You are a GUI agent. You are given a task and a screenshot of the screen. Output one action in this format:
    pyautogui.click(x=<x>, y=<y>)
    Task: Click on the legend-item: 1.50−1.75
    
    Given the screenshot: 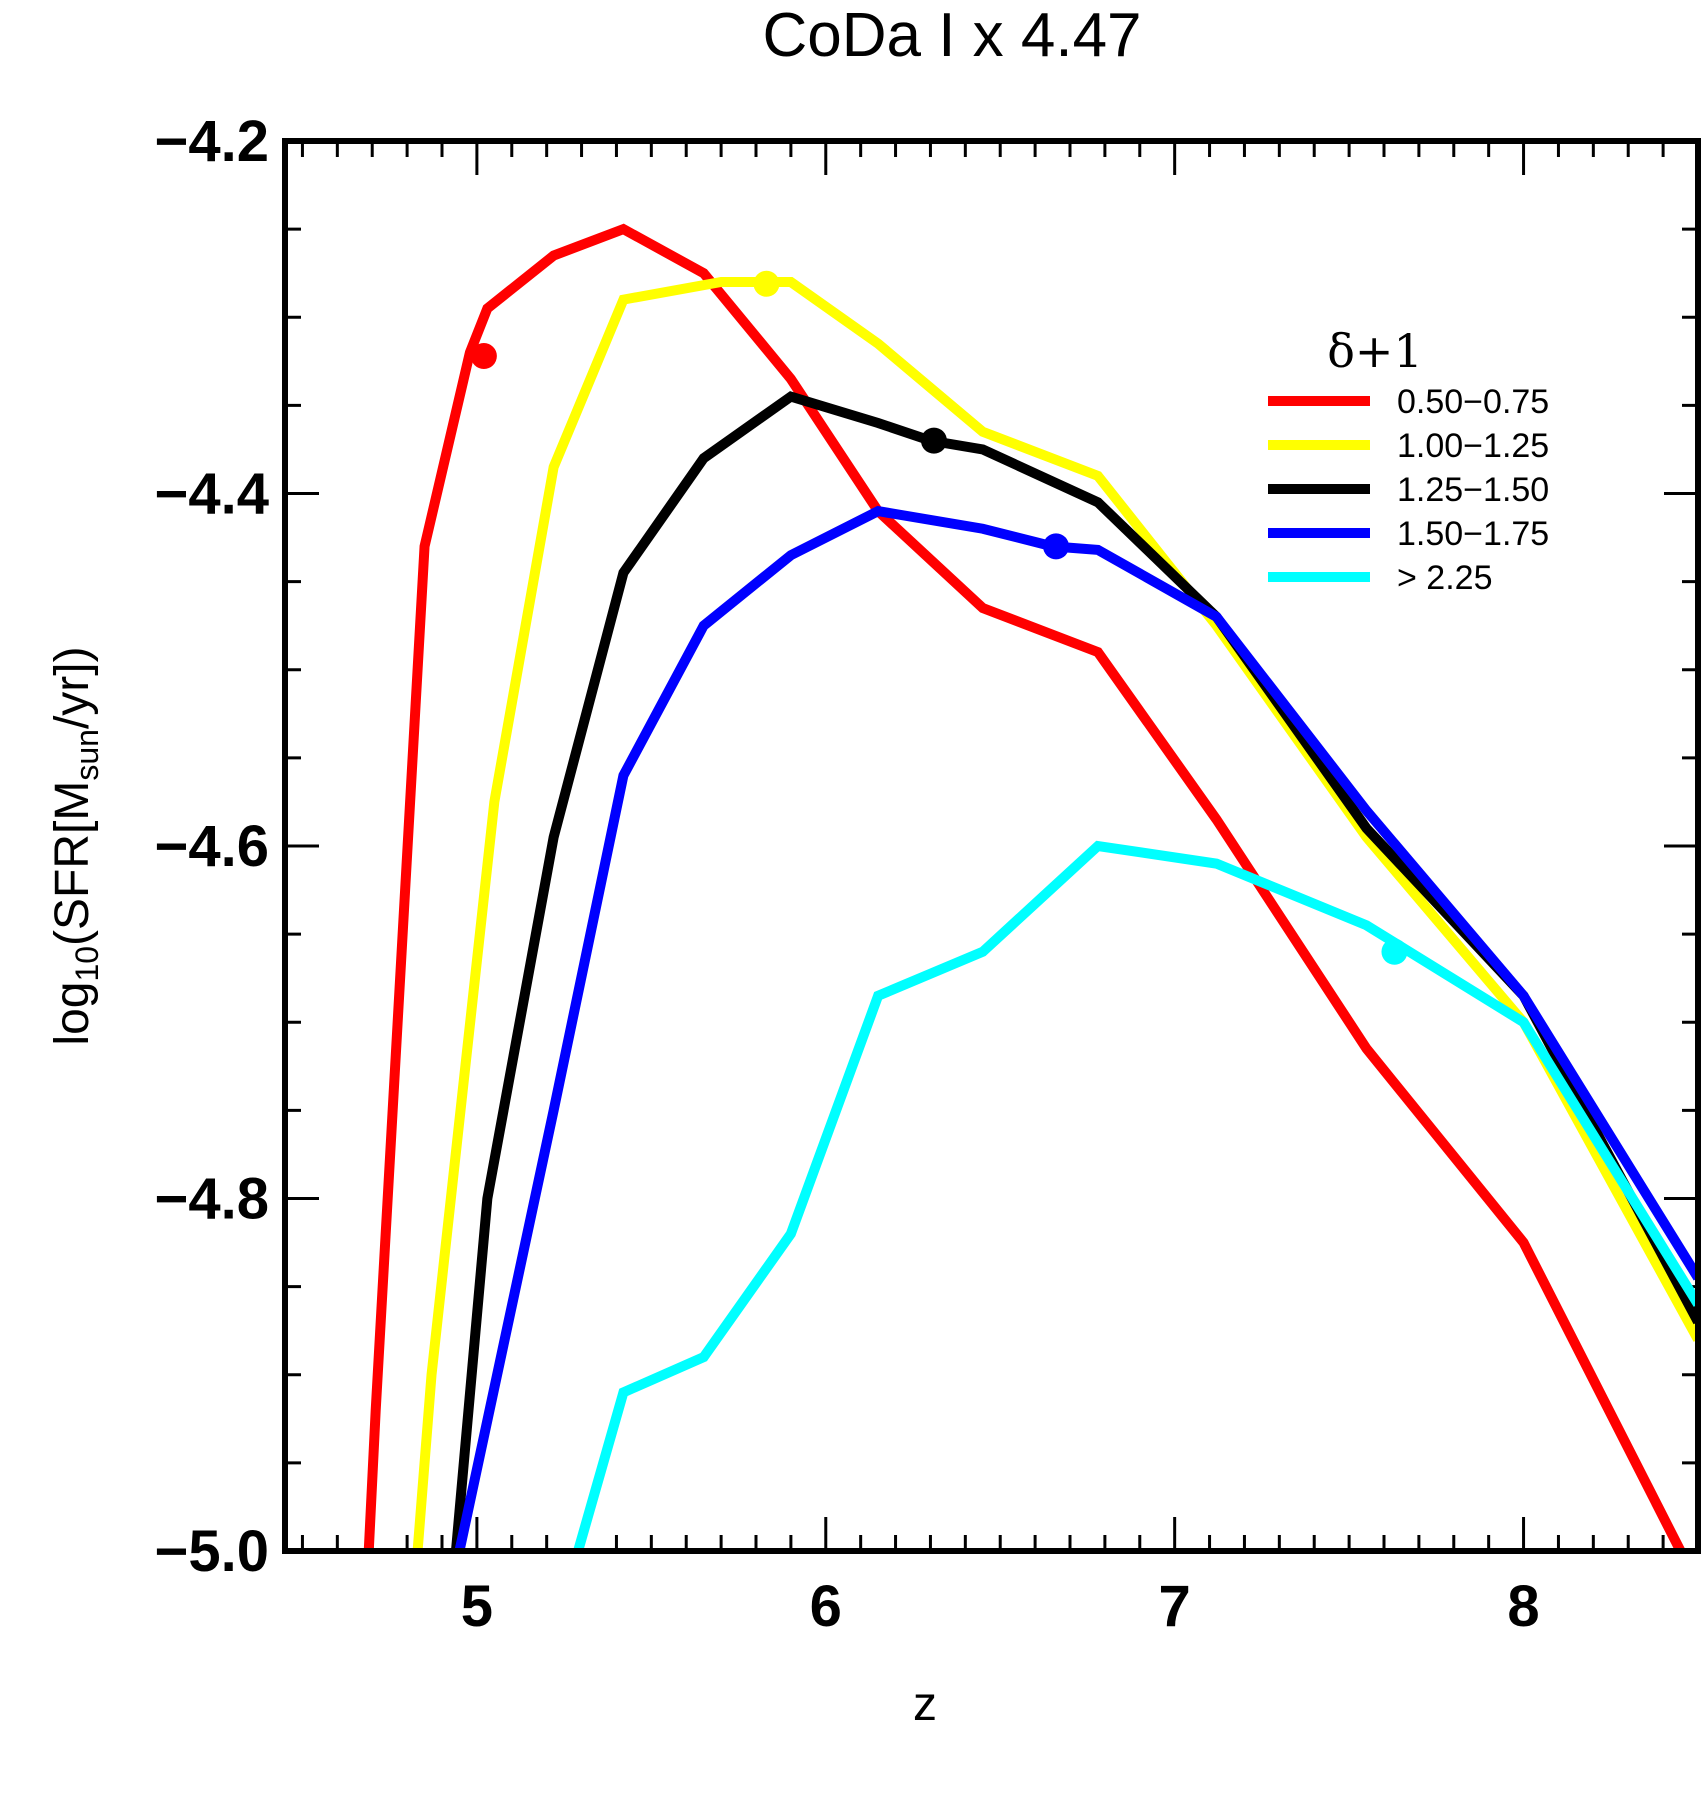 What is the action you would take?
    pyautogui.click(x=1408, y=534)
    